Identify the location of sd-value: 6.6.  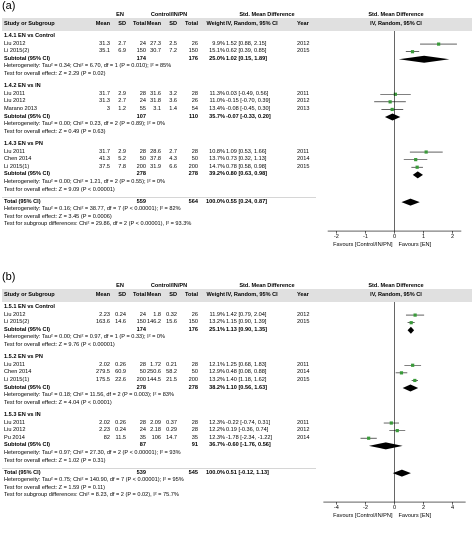
(173, 166).